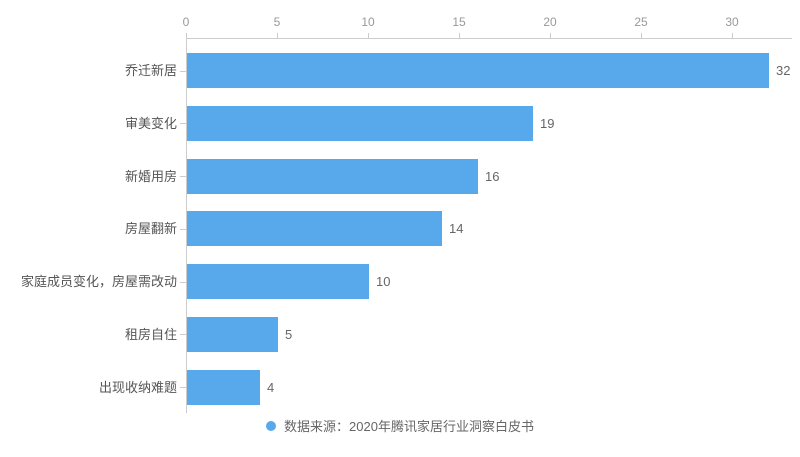 The width and height of the screenshot is (800, 457). Describe the element at coordinates (150, 334) in the screenshot. I see `category-label: 租房自住` at that location.